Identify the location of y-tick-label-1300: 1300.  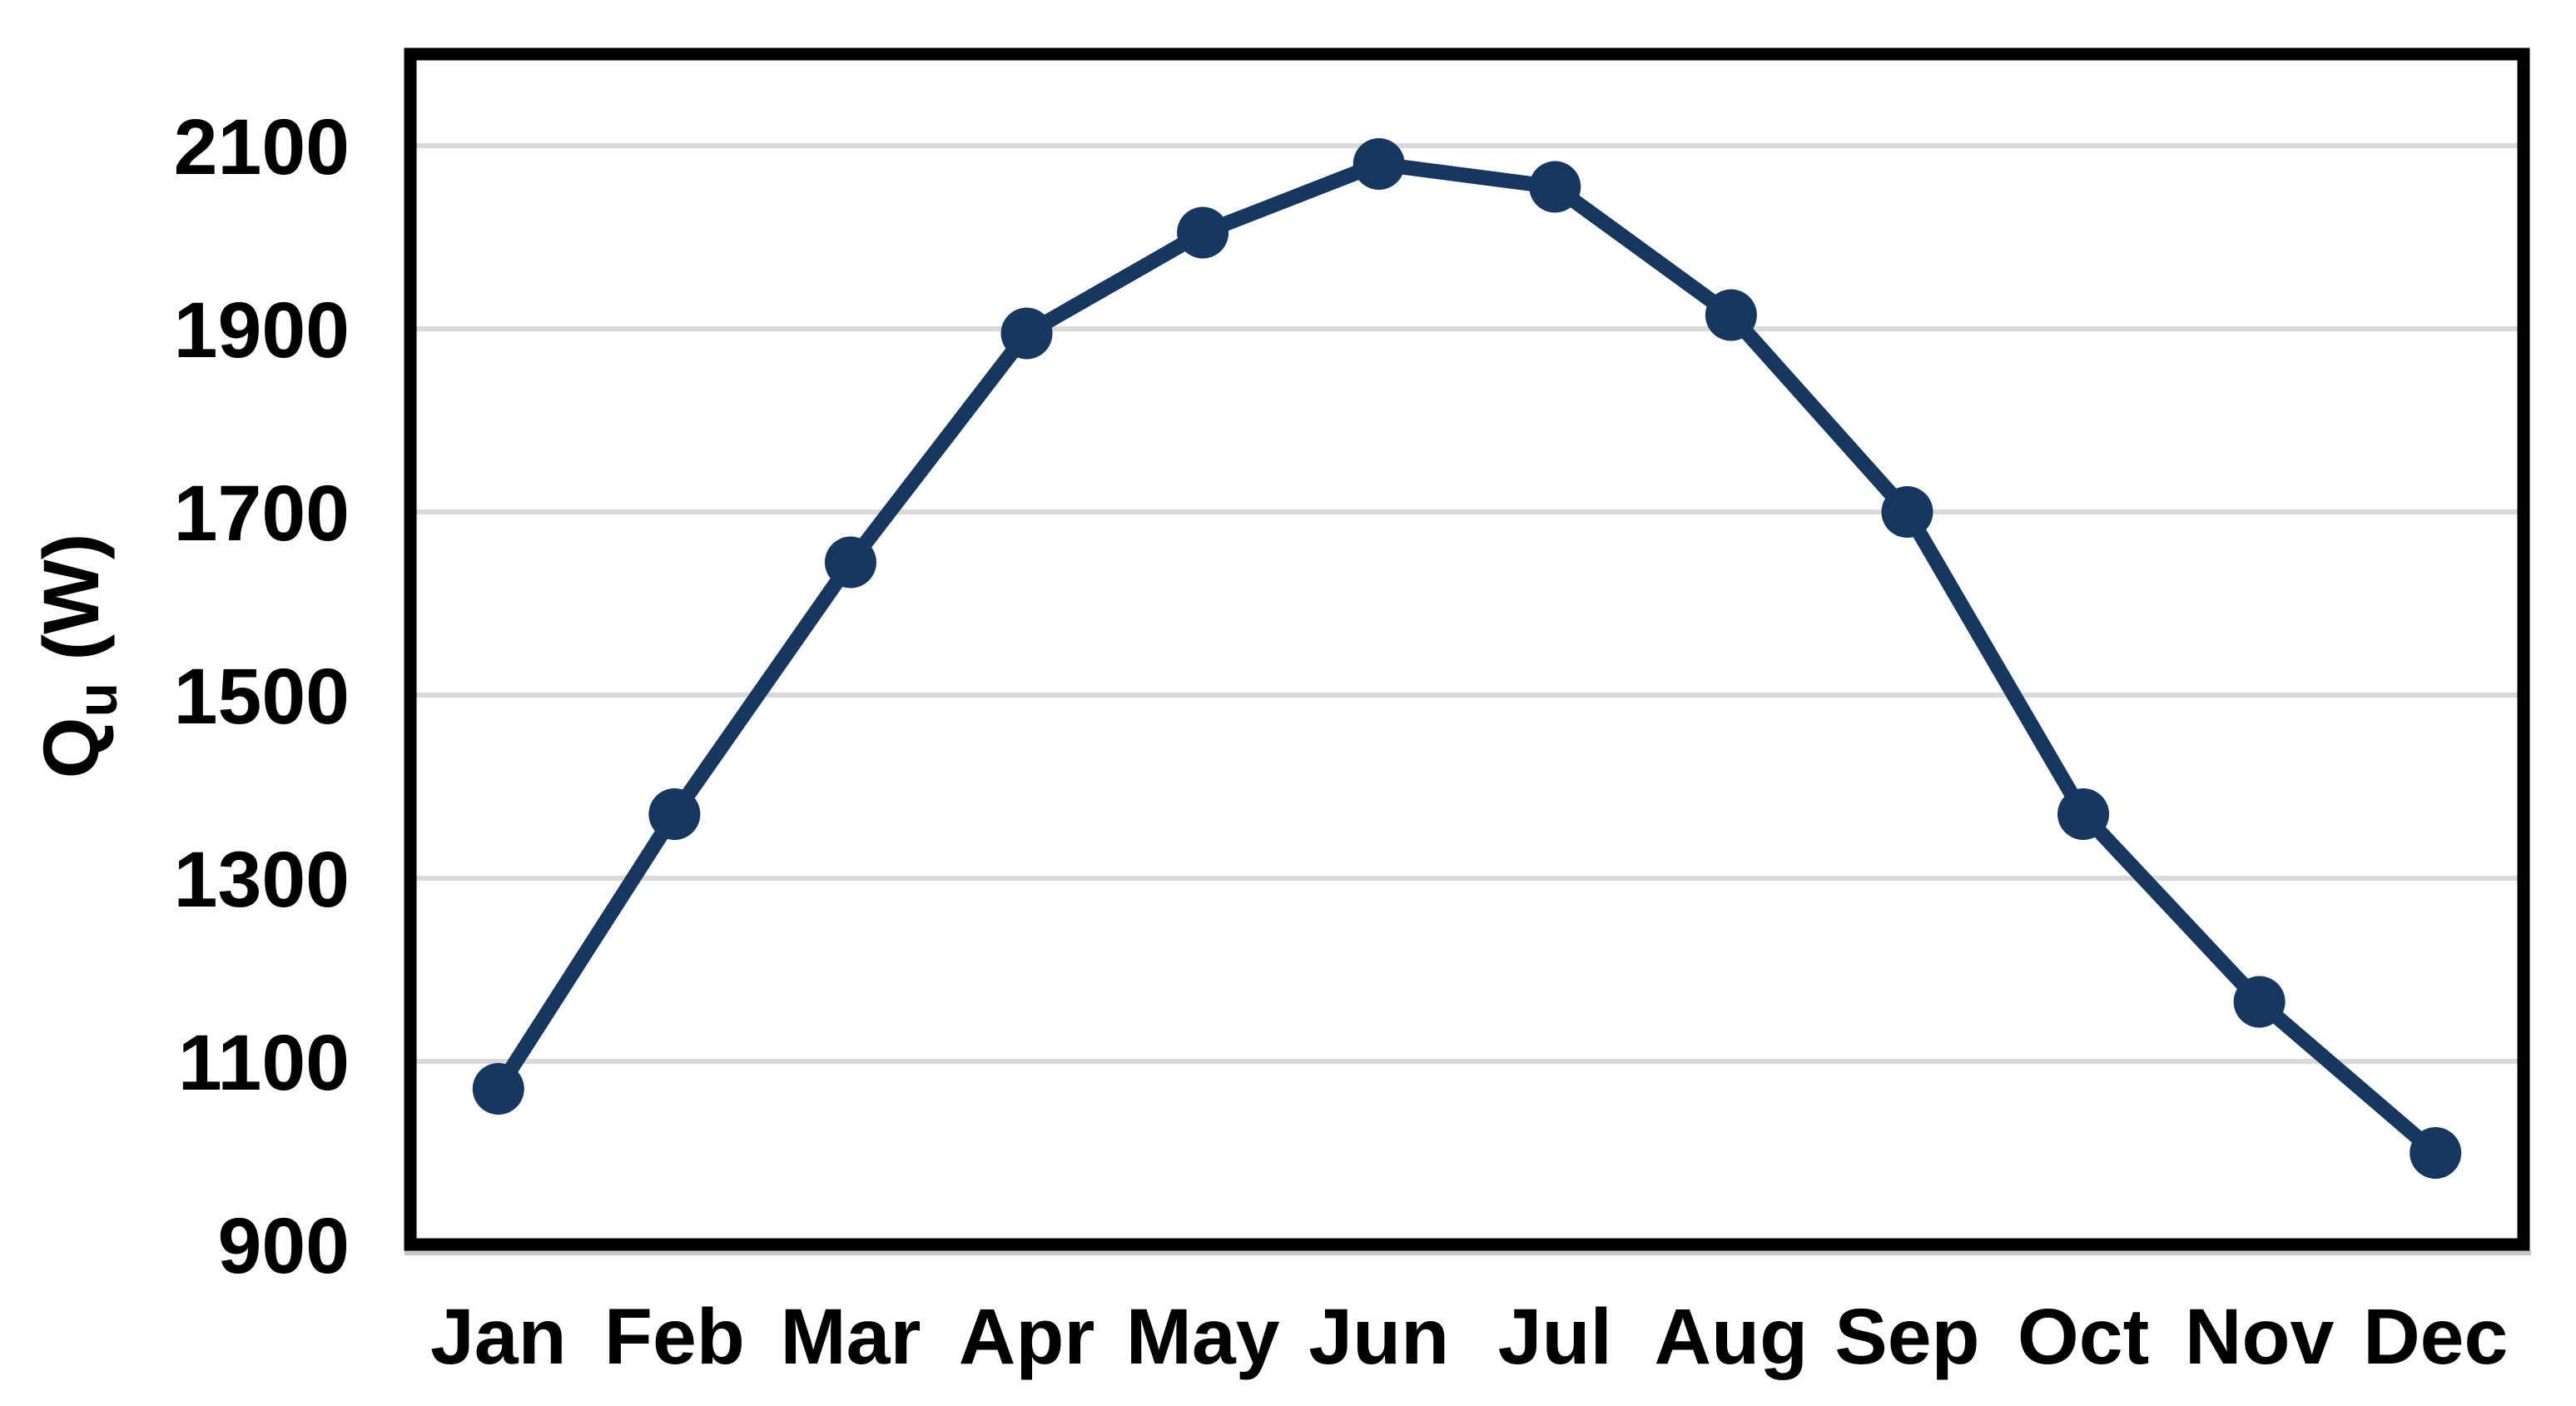
(262, 880).